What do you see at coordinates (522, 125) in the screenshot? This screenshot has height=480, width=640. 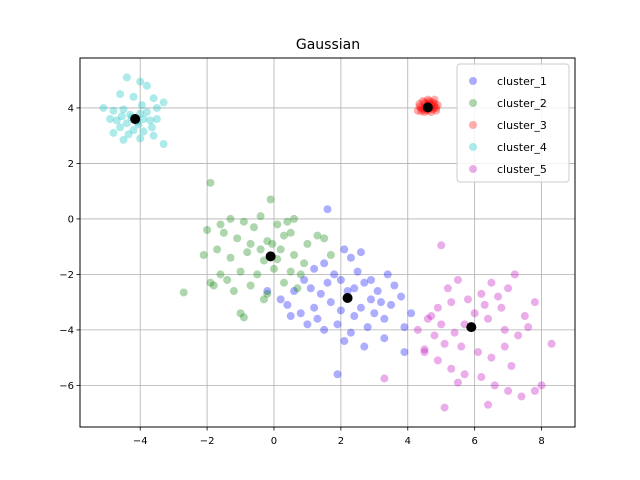 I see `legend-label-cluster_3: cluster_3` at bounding box center [522, 125].